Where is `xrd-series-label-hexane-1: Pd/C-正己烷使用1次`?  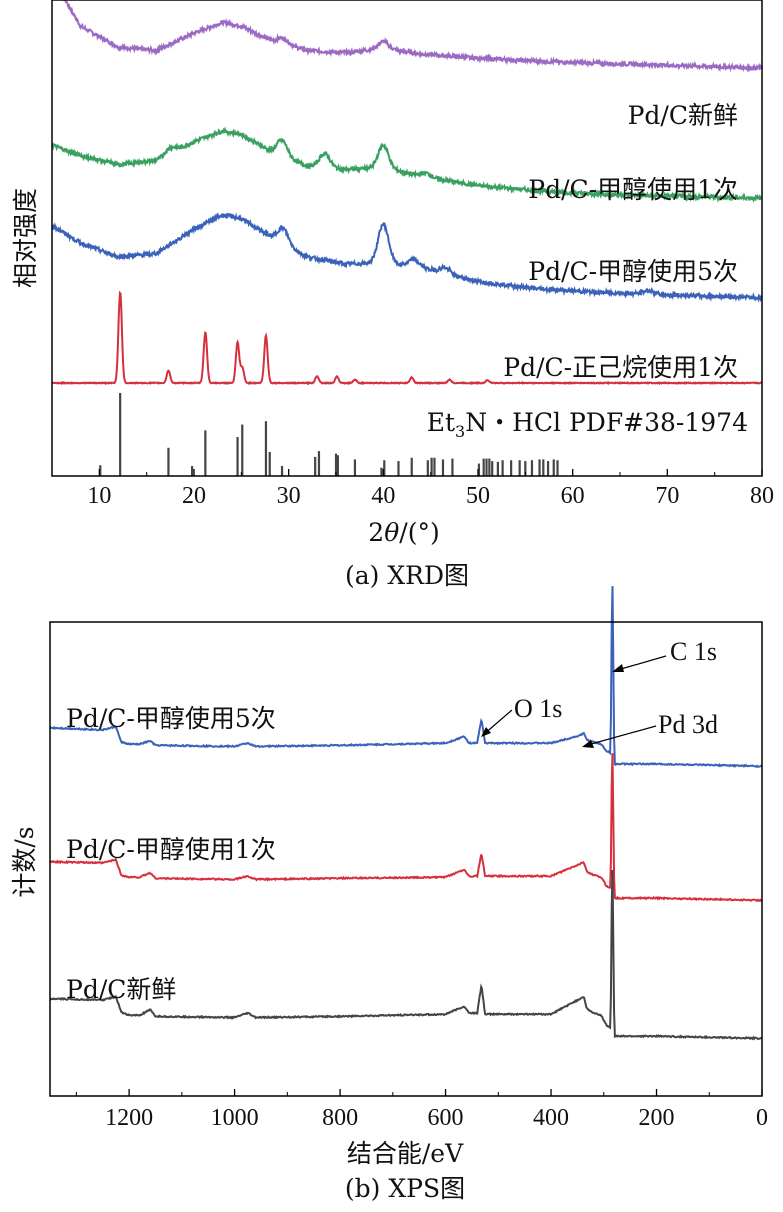 xrd-series-label-hexane-1: Pd/C-正己烷使用1次 is located at coordinates (620, 367).